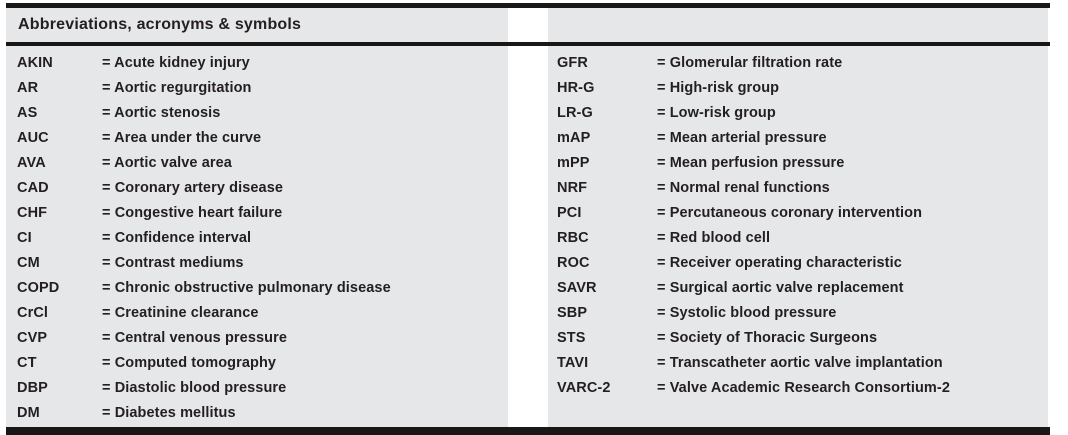 This screenshot has height=435, width=1068. I want to click on abbreviation: HR-G, so click(576, 87).